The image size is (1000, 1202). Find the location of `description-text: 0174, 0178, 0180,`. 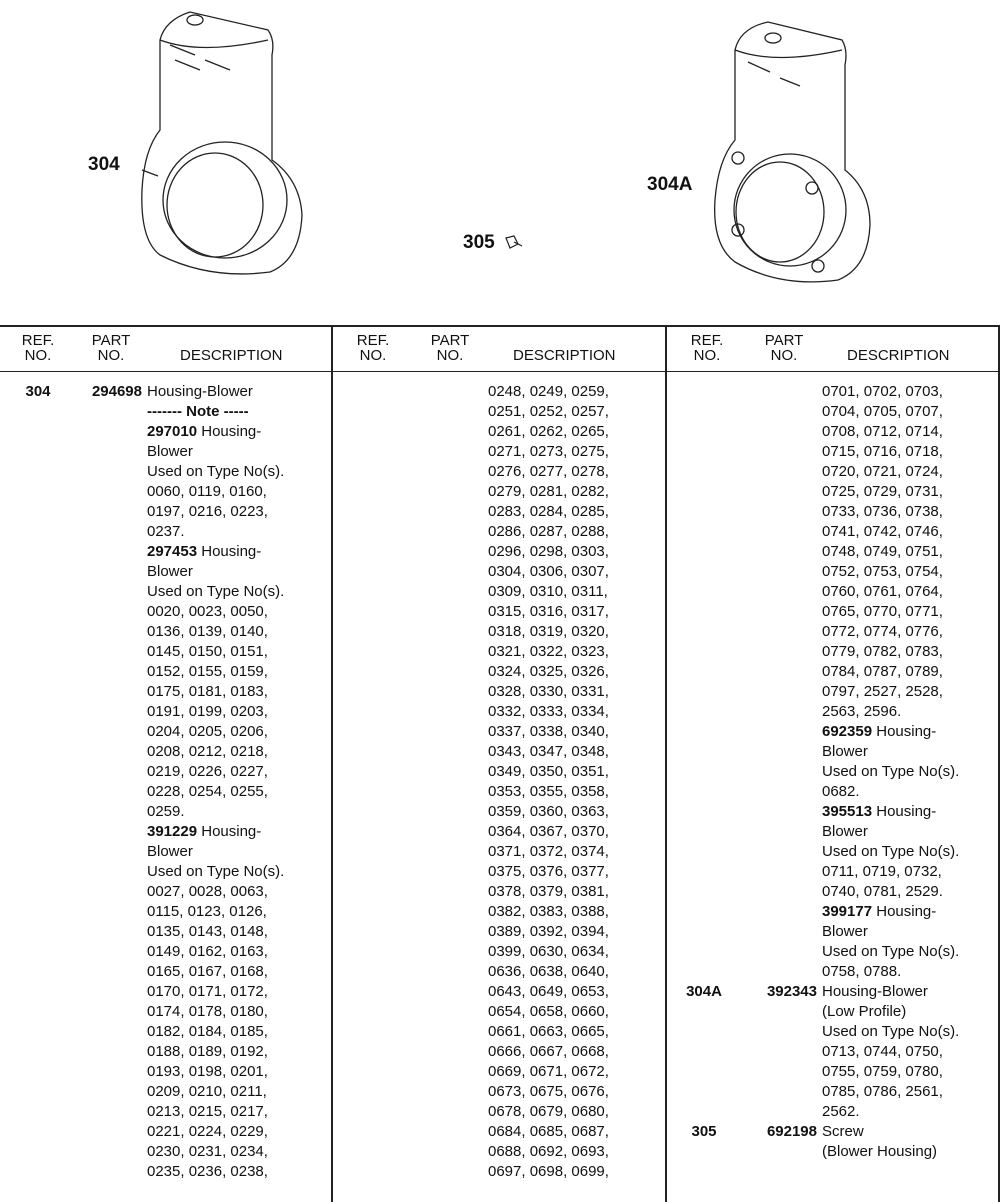

description-text: 0174, 0178, 0180, is located at coordinates (207, 1011).